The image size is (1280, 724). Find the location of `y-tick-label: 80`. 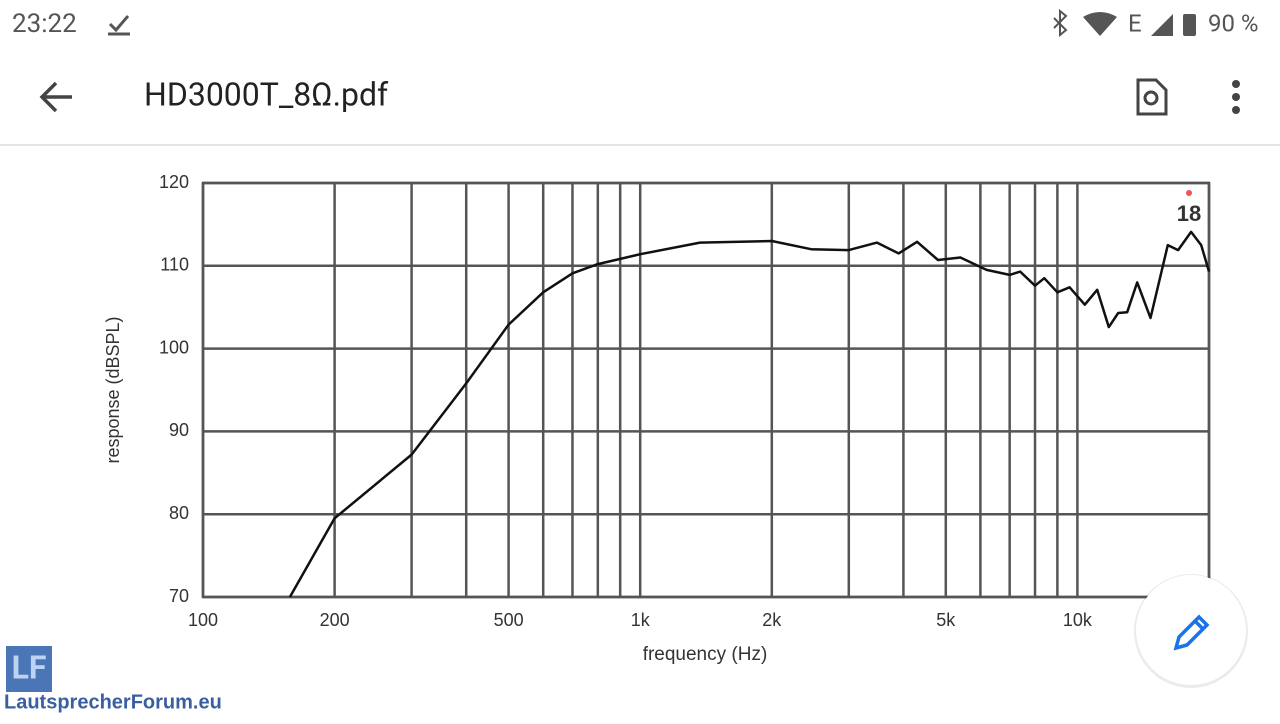

y-tick-label: 80 is located at coordinates (179, 513).